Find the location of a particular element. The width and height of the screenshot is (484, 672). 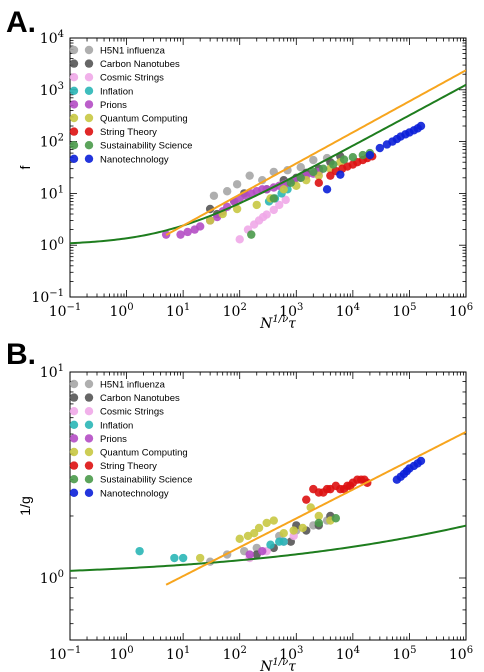

legend-label: Cosmic Strings is located at coordinates (132, 412).